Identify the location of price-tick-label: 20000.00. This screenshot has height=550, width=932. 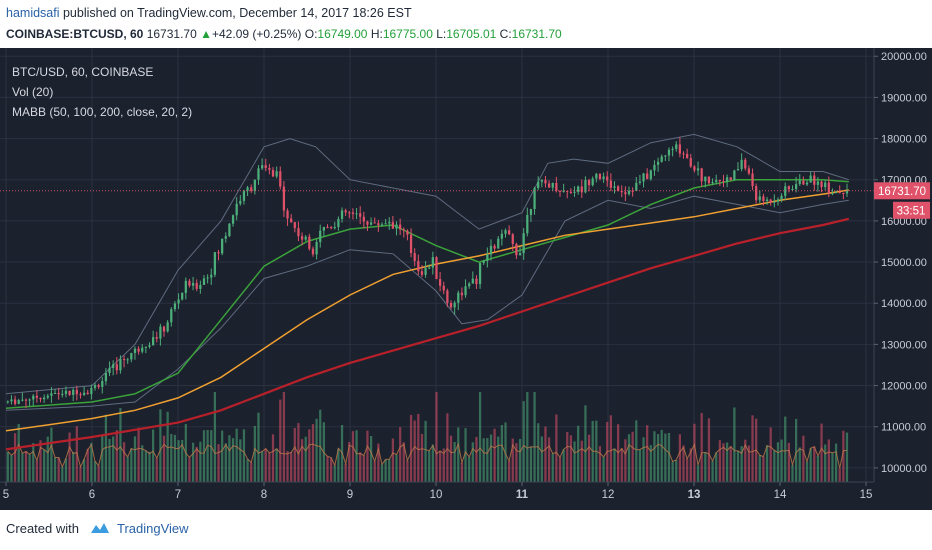
(904, 57).